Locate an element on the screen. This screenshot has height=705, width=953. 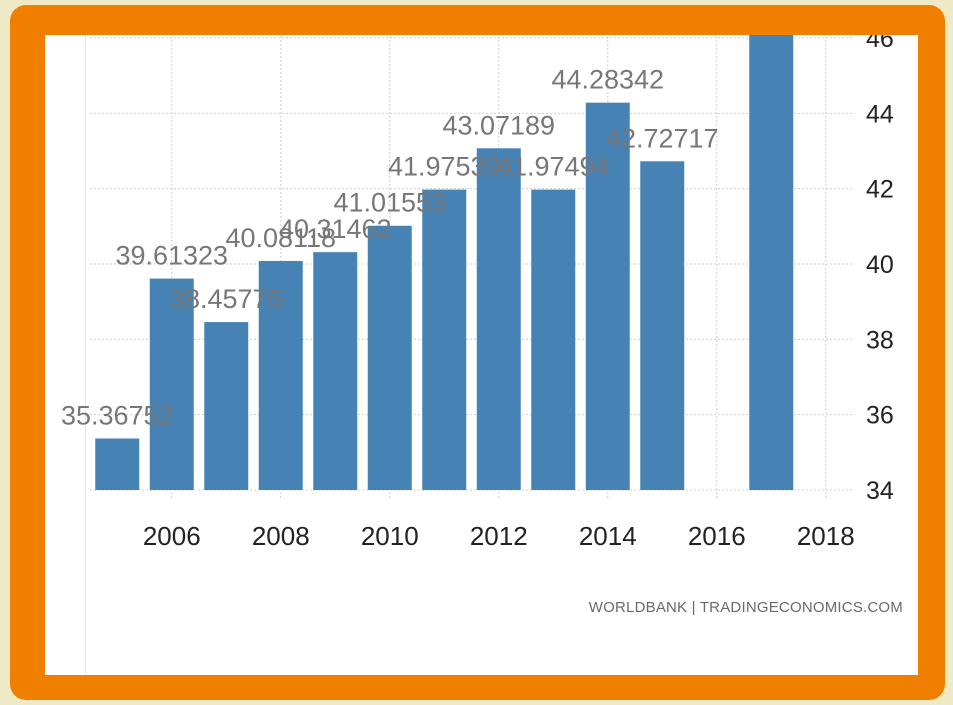
x-tick-label: 2008 is located at coordinates (281, 536).